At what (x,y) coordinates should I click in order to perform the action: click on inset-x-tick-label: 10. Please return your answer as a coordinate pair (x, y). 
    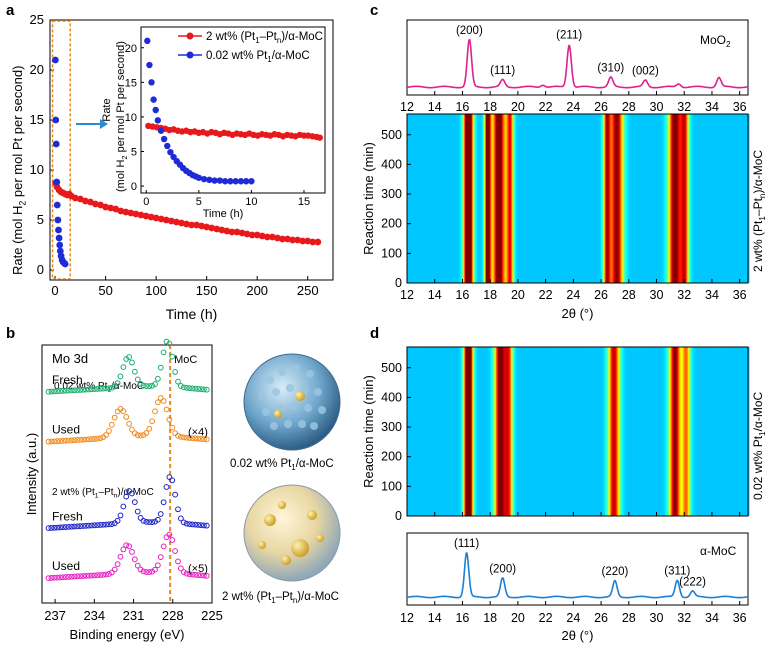
    Looking at the image, I should click on (251, 202).